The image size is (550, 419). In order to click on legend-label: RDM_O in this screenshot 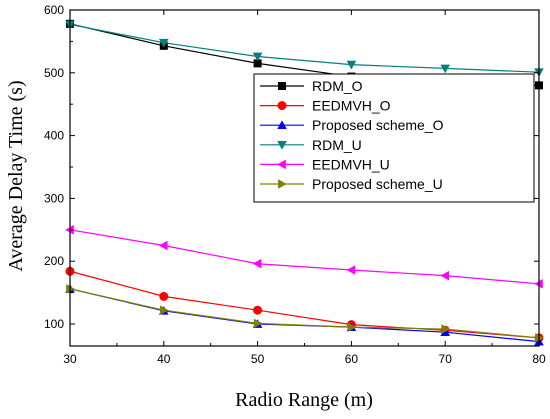, I will do `click(337, 86)`.